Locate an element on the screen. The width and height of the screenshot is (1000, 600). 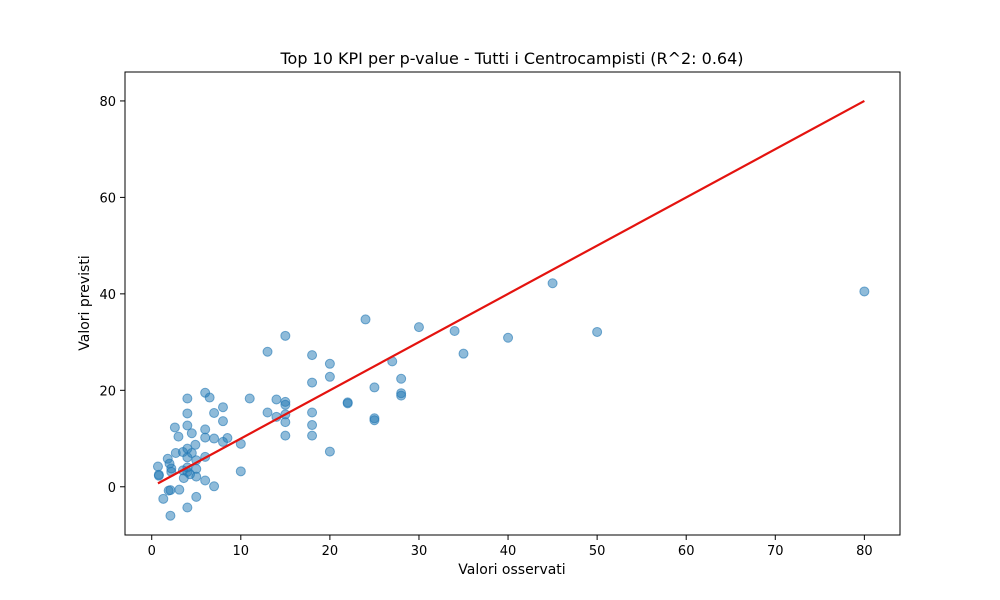
y-axis-label: Valori previsti is located at coordinates (85, 302).